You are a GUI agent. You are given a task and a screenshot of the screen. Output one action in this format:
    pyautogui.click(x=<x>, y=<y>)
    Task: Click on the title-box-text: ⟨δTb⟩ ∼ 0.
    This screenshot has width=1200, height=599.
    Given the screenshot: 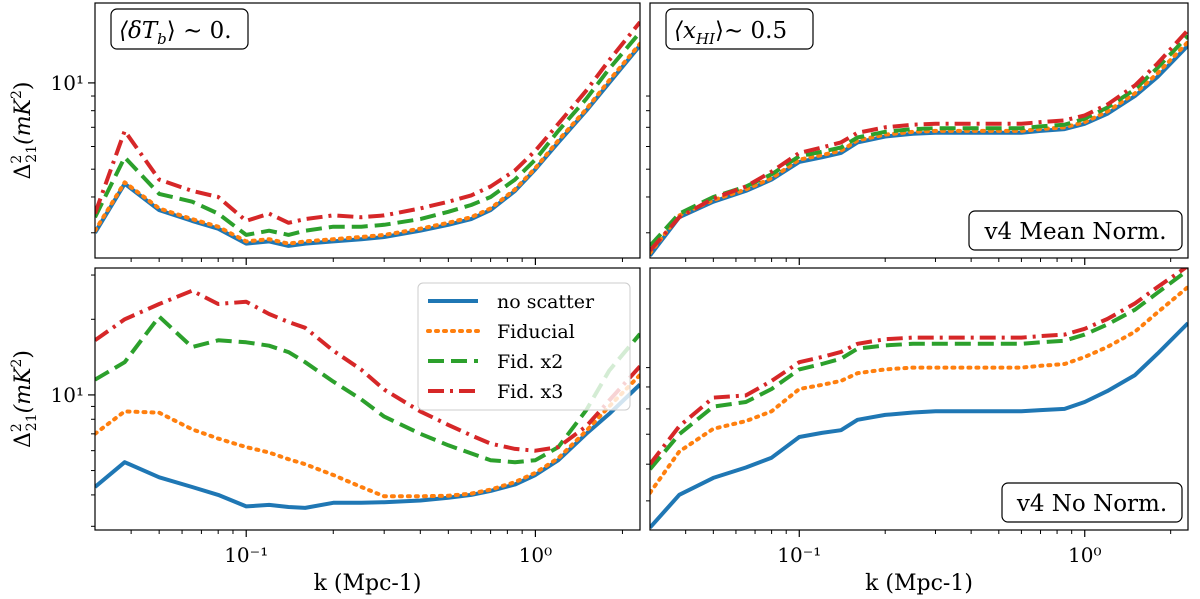 What is the action you would take?
    pyautogui.click(x=175, y=33)
    